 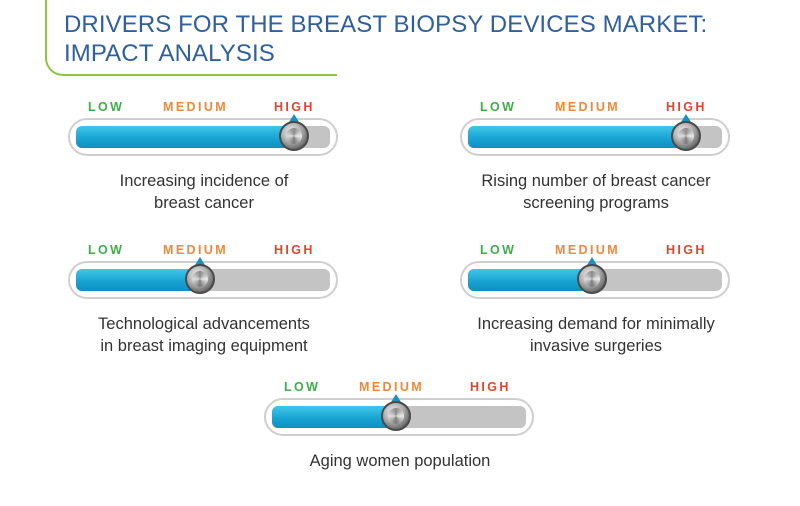 I want to click on accent-line-corner, so click(x=57, y=63).